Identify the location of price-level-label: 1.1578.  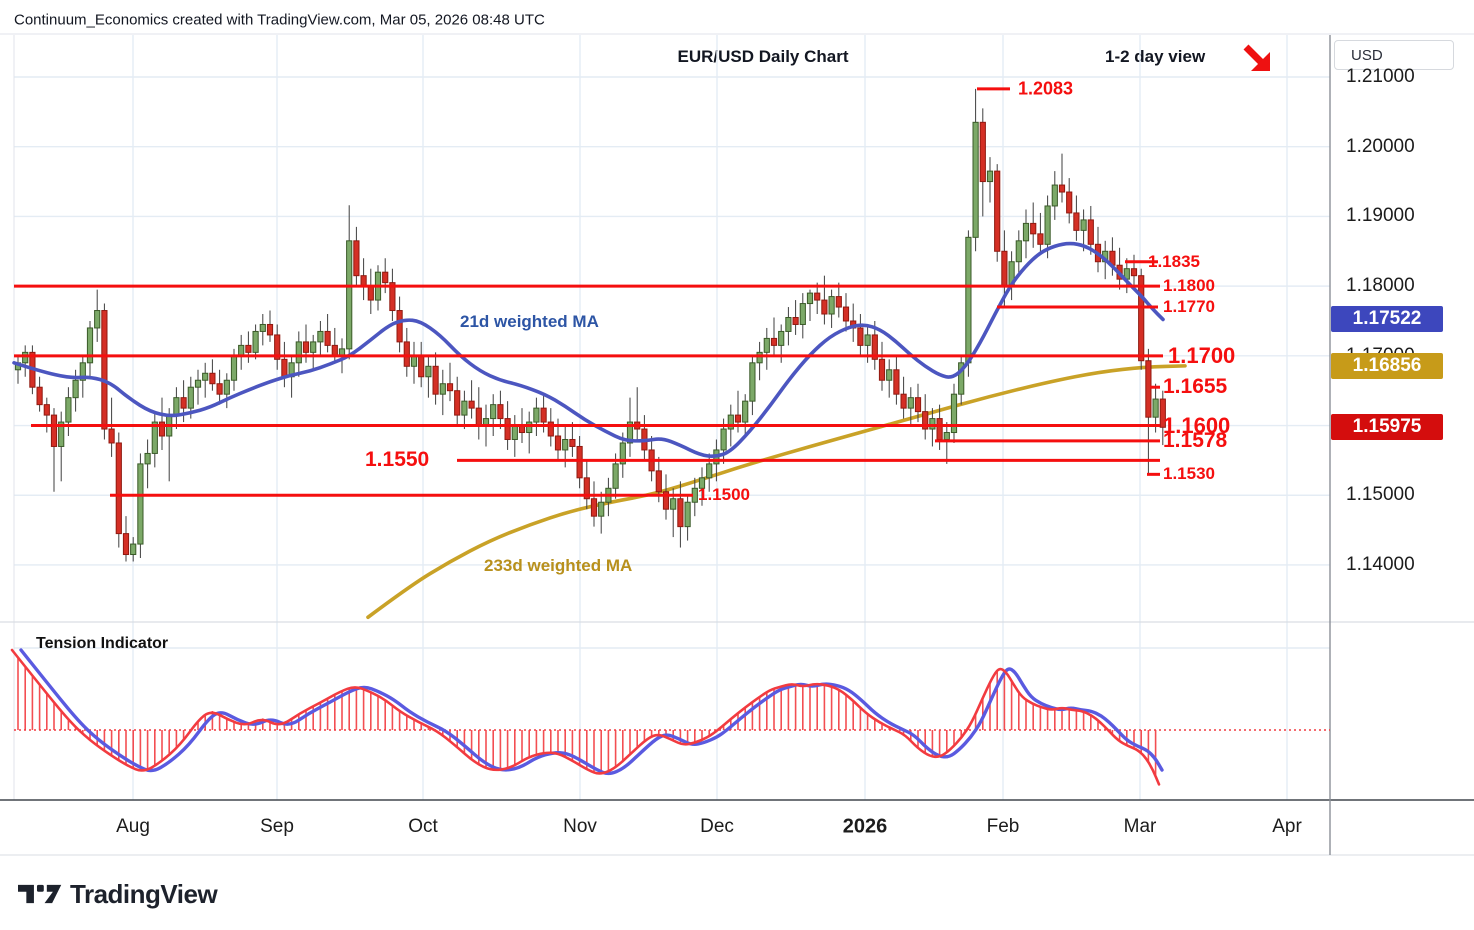
(1195, 440).